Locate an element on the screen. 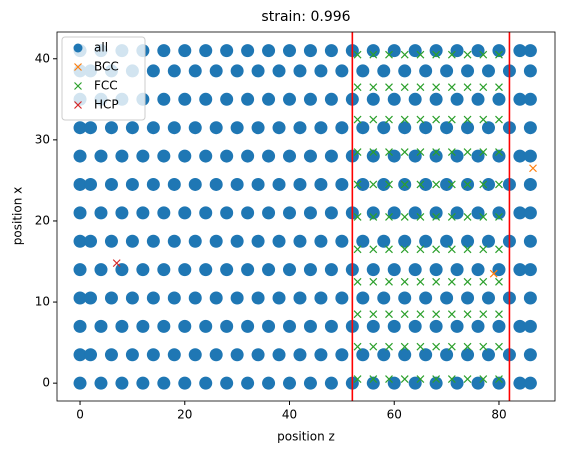 The image size is (563, 458). y-tick-label: 10 is located at coordinates (42, 302).